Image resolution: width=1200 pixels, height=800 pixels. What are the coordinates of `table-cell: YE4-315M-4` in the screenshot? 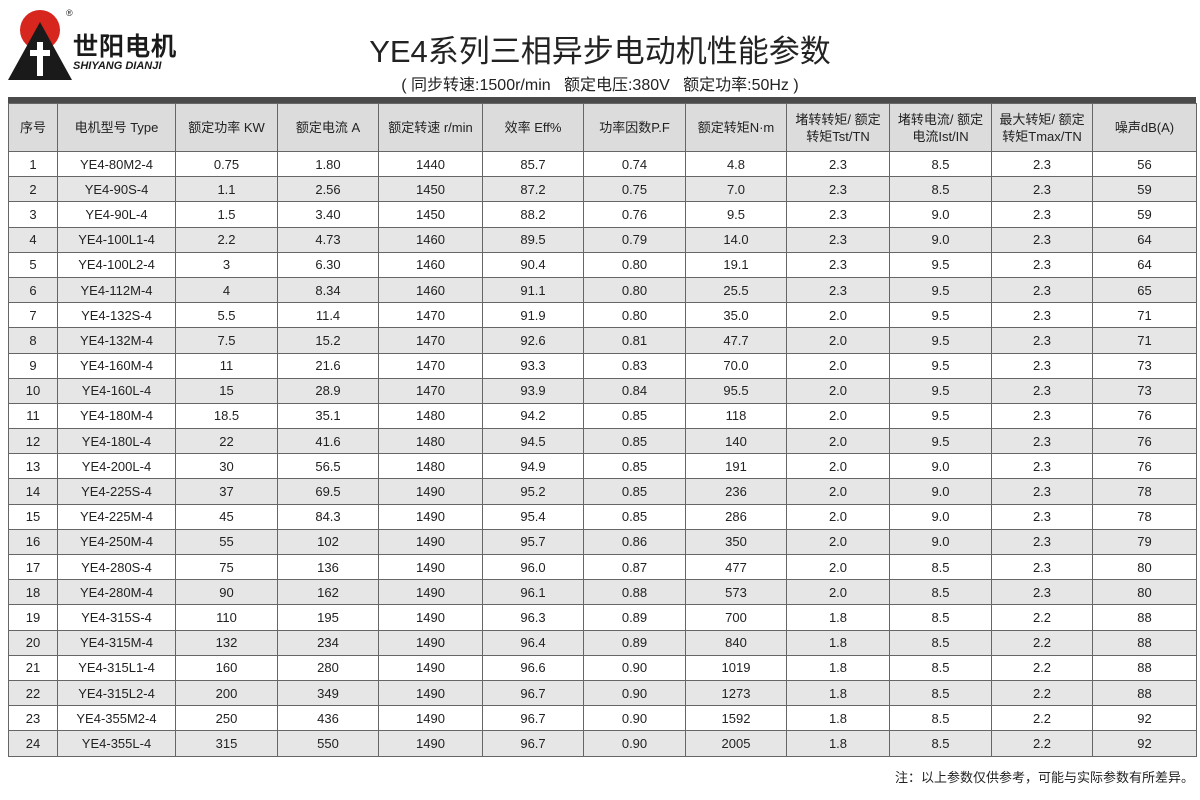 It's located at (116, 642).